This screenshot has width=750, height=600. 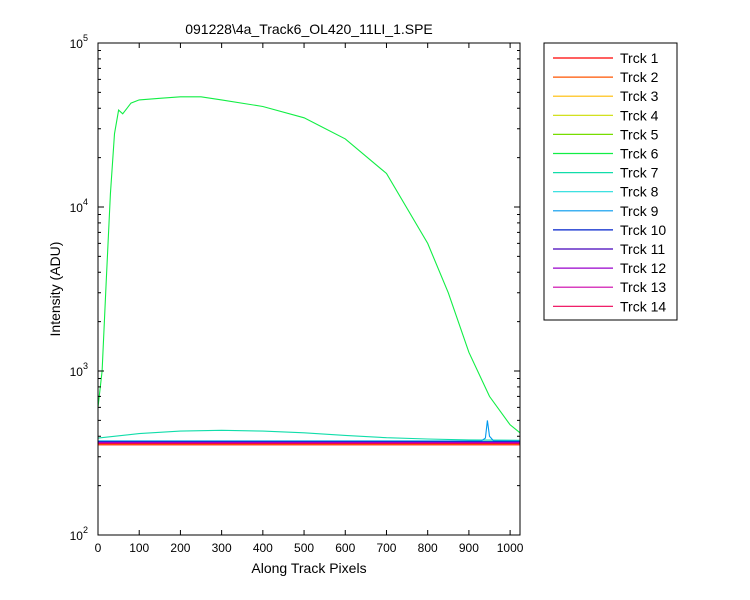 I want to click on legend-label-9: Trck 9, so click(x=639, y=211).